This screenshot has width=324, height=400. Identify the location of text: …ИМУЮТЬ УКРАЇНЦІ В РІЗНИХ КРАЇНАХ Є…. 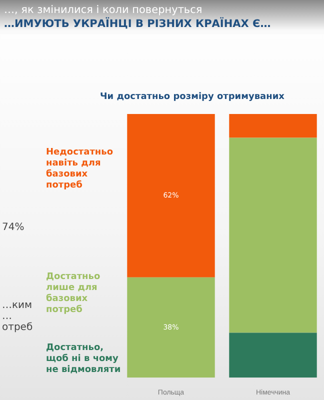
(138, 24).